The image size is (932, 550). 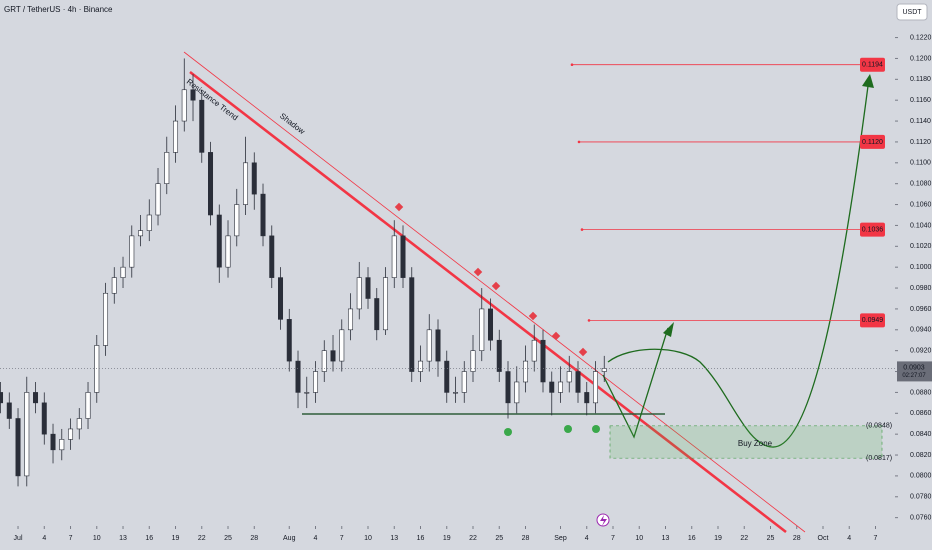 What do you see at coordinates (920, 121) in the screenshot?
I see `y-tick-label: 0.1140` at bounding box center [920, 121].